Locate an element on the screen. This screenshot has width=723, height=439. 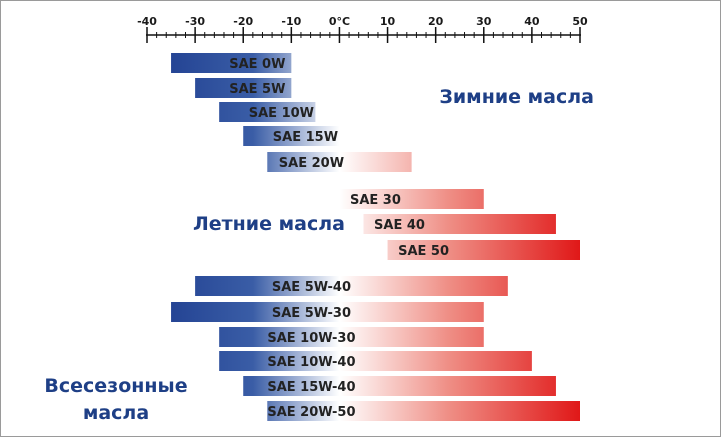
bar-label: SAE 10W is located at coordinates (281, 113).